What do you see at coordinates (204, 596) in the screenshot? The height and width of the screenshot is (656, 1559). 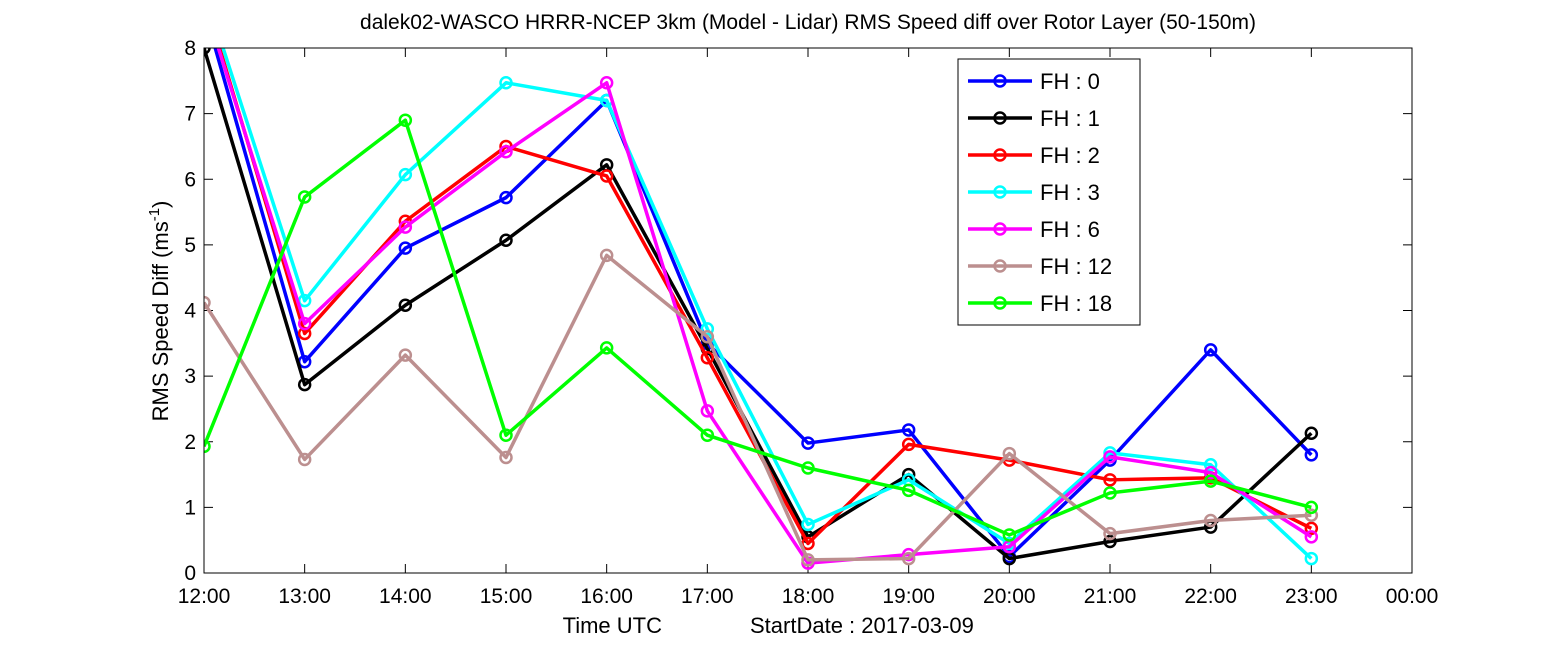 I see `x-tick-label: 12:00` at bounding box center [204, 596].